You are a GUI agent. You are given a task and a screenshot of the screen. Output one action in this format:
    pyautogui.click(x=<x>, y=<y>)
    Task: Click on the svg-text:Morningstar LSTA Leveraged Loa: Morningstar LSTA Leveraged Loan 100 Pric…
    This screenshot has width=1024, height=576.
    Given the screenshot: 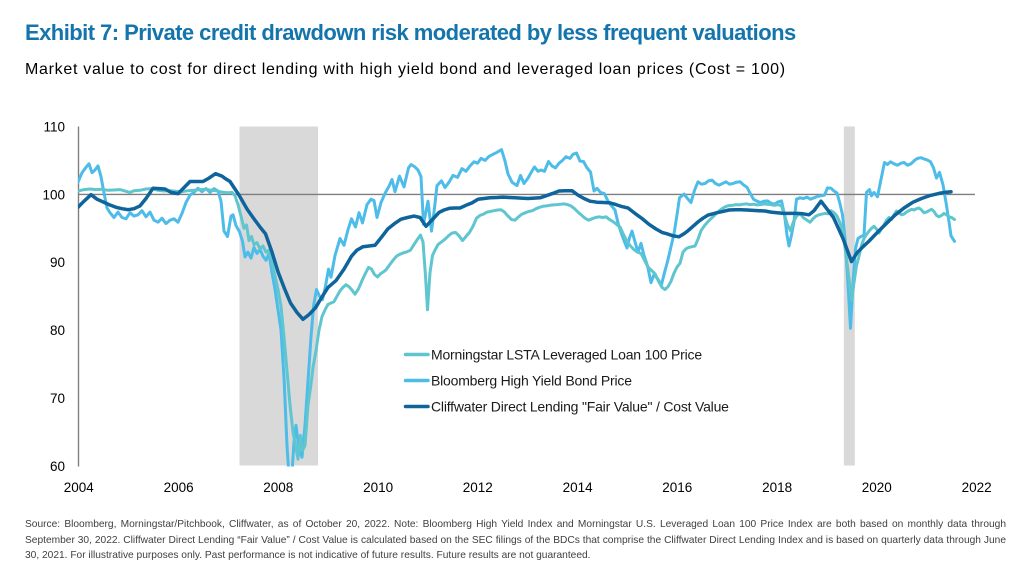 What is the action you would take?
    pyautogui.click(x=566, y=355)
    